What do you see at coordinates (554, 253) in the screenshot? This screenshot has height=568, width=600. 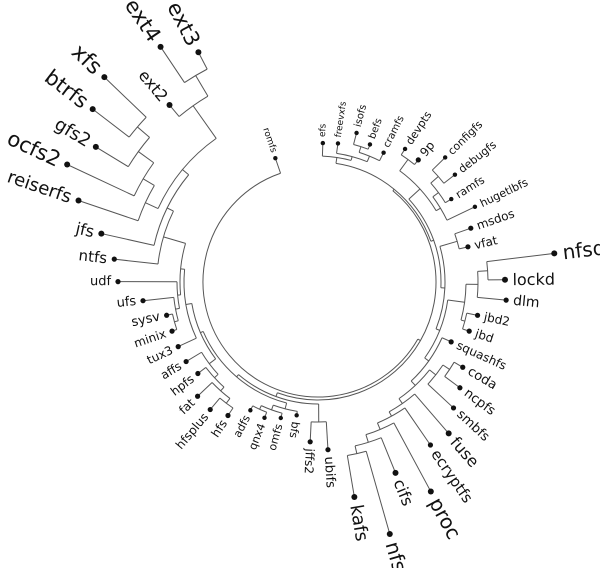 I see `leaf-dot-nfsd` at bounding box center [554, 253].